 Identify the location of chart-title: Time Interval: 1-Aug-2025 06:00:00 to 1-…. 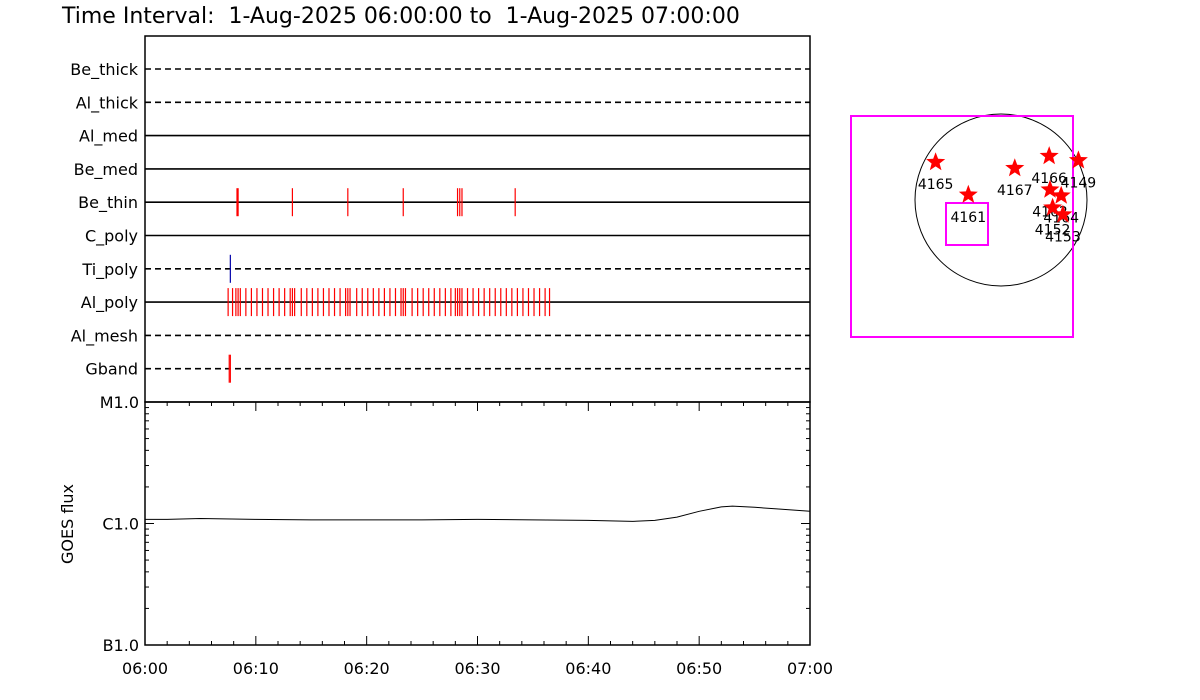
(400, 16).